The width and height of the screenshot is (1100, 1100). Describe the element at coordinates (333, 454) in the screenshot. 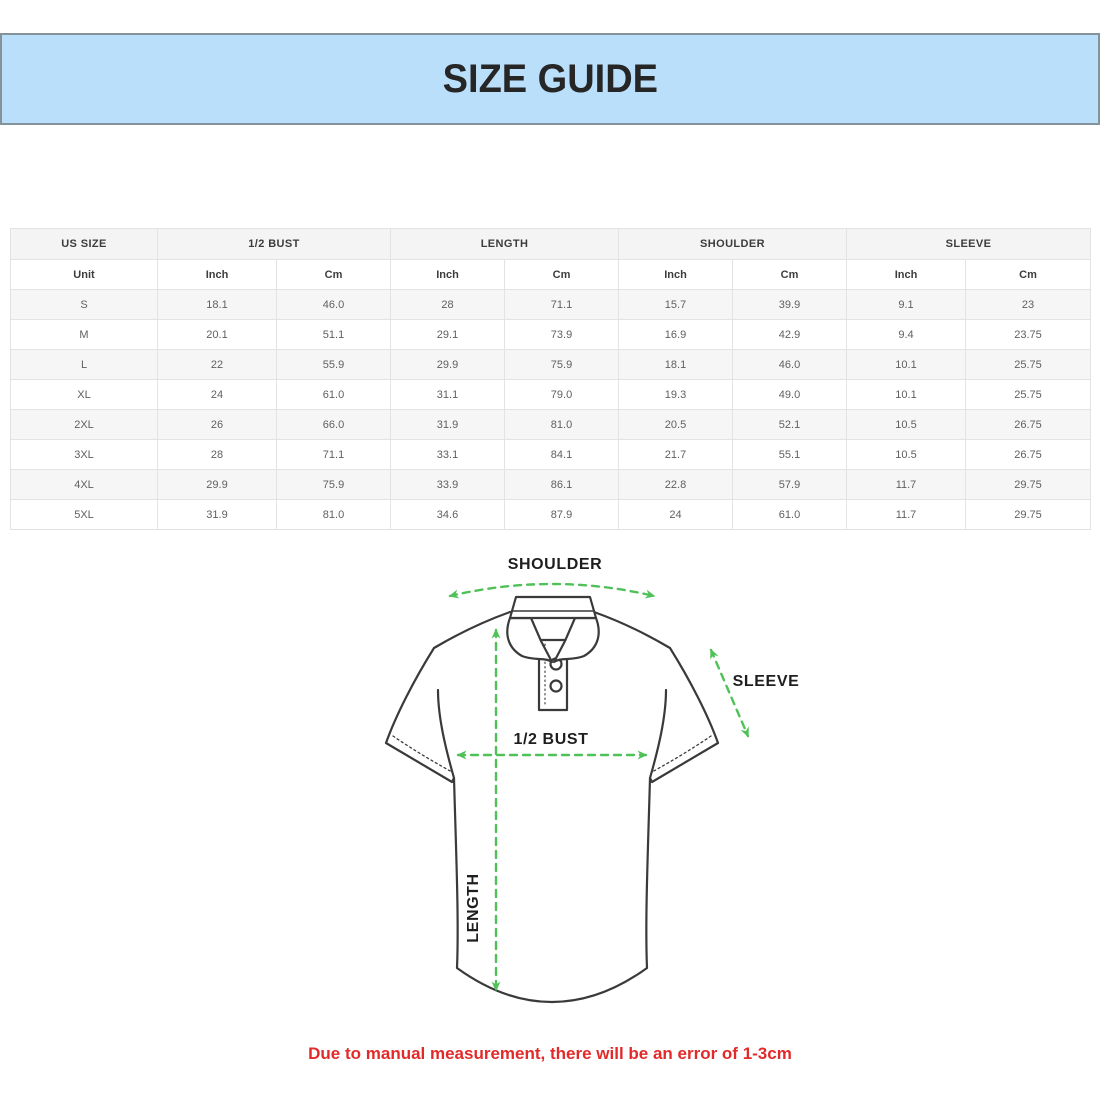

I see `measurement-cell: 71.1` at that location.